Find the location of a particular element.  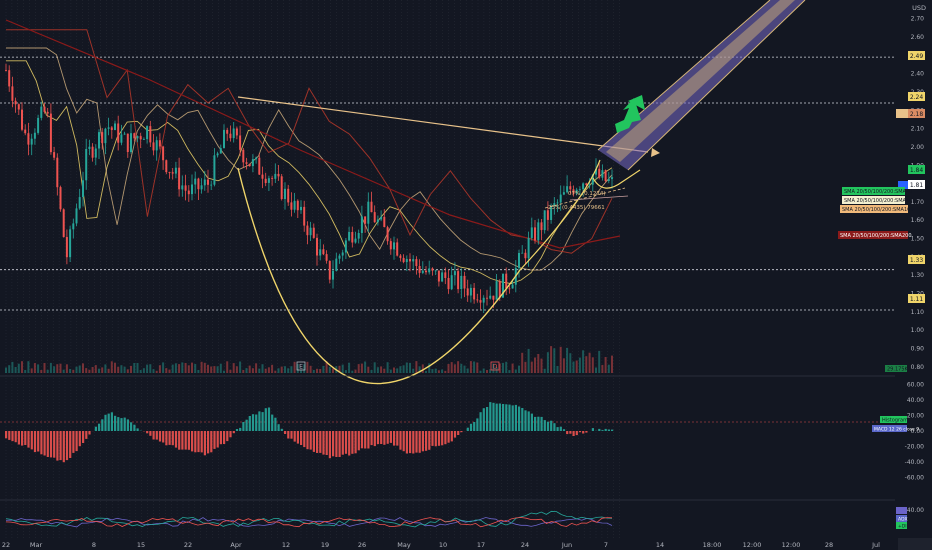

cup-curve-right is located at coordinates (560, 215).